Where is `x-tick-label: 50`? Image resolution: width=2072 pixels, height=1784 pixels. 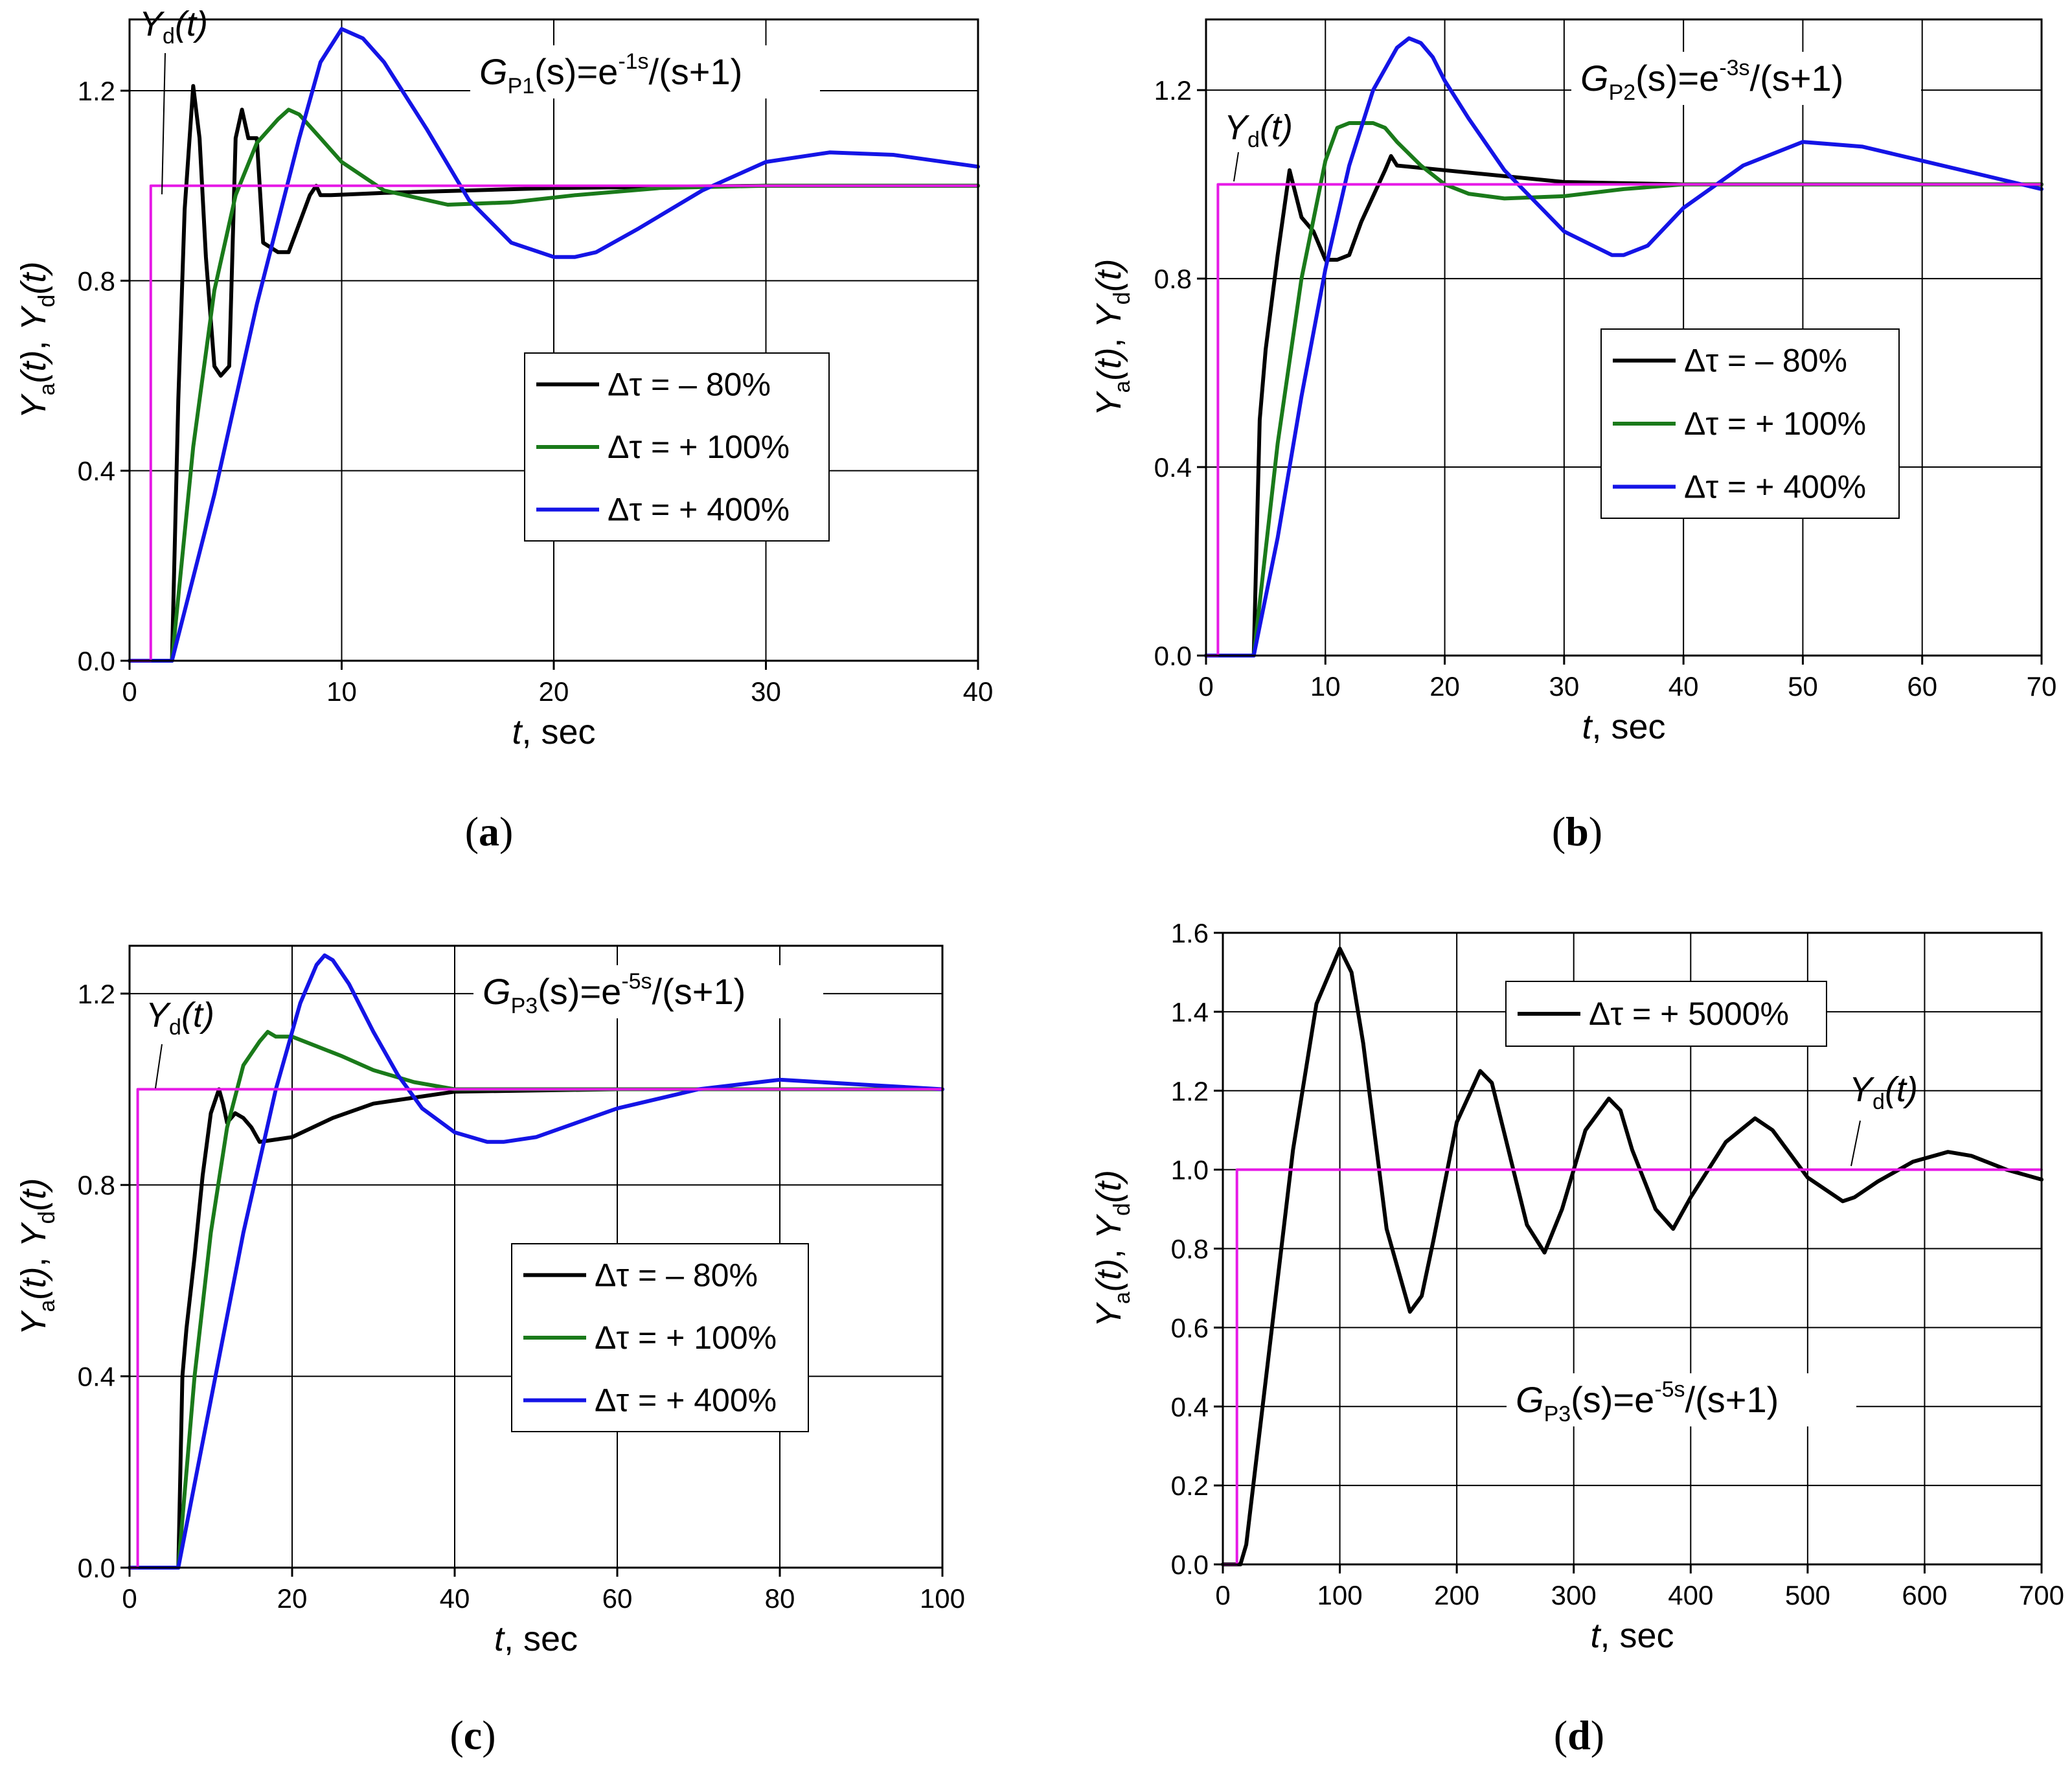
x-tick-label: 50 is located at coordinates (1803, 687).